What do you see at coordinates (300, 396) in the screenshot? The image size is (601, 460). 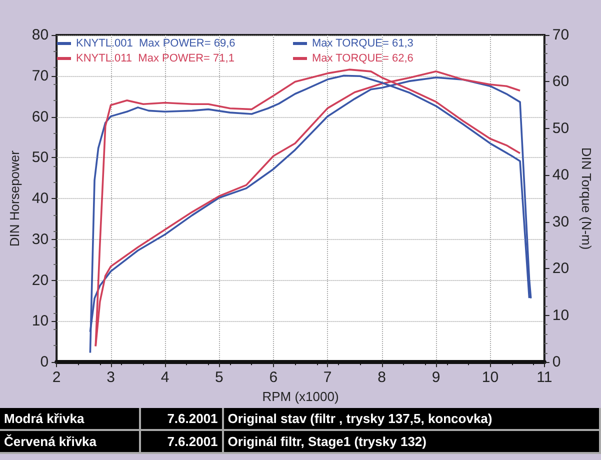 I see `x-axis-title: RPM (x1000)` at bounding box center [300, 396].